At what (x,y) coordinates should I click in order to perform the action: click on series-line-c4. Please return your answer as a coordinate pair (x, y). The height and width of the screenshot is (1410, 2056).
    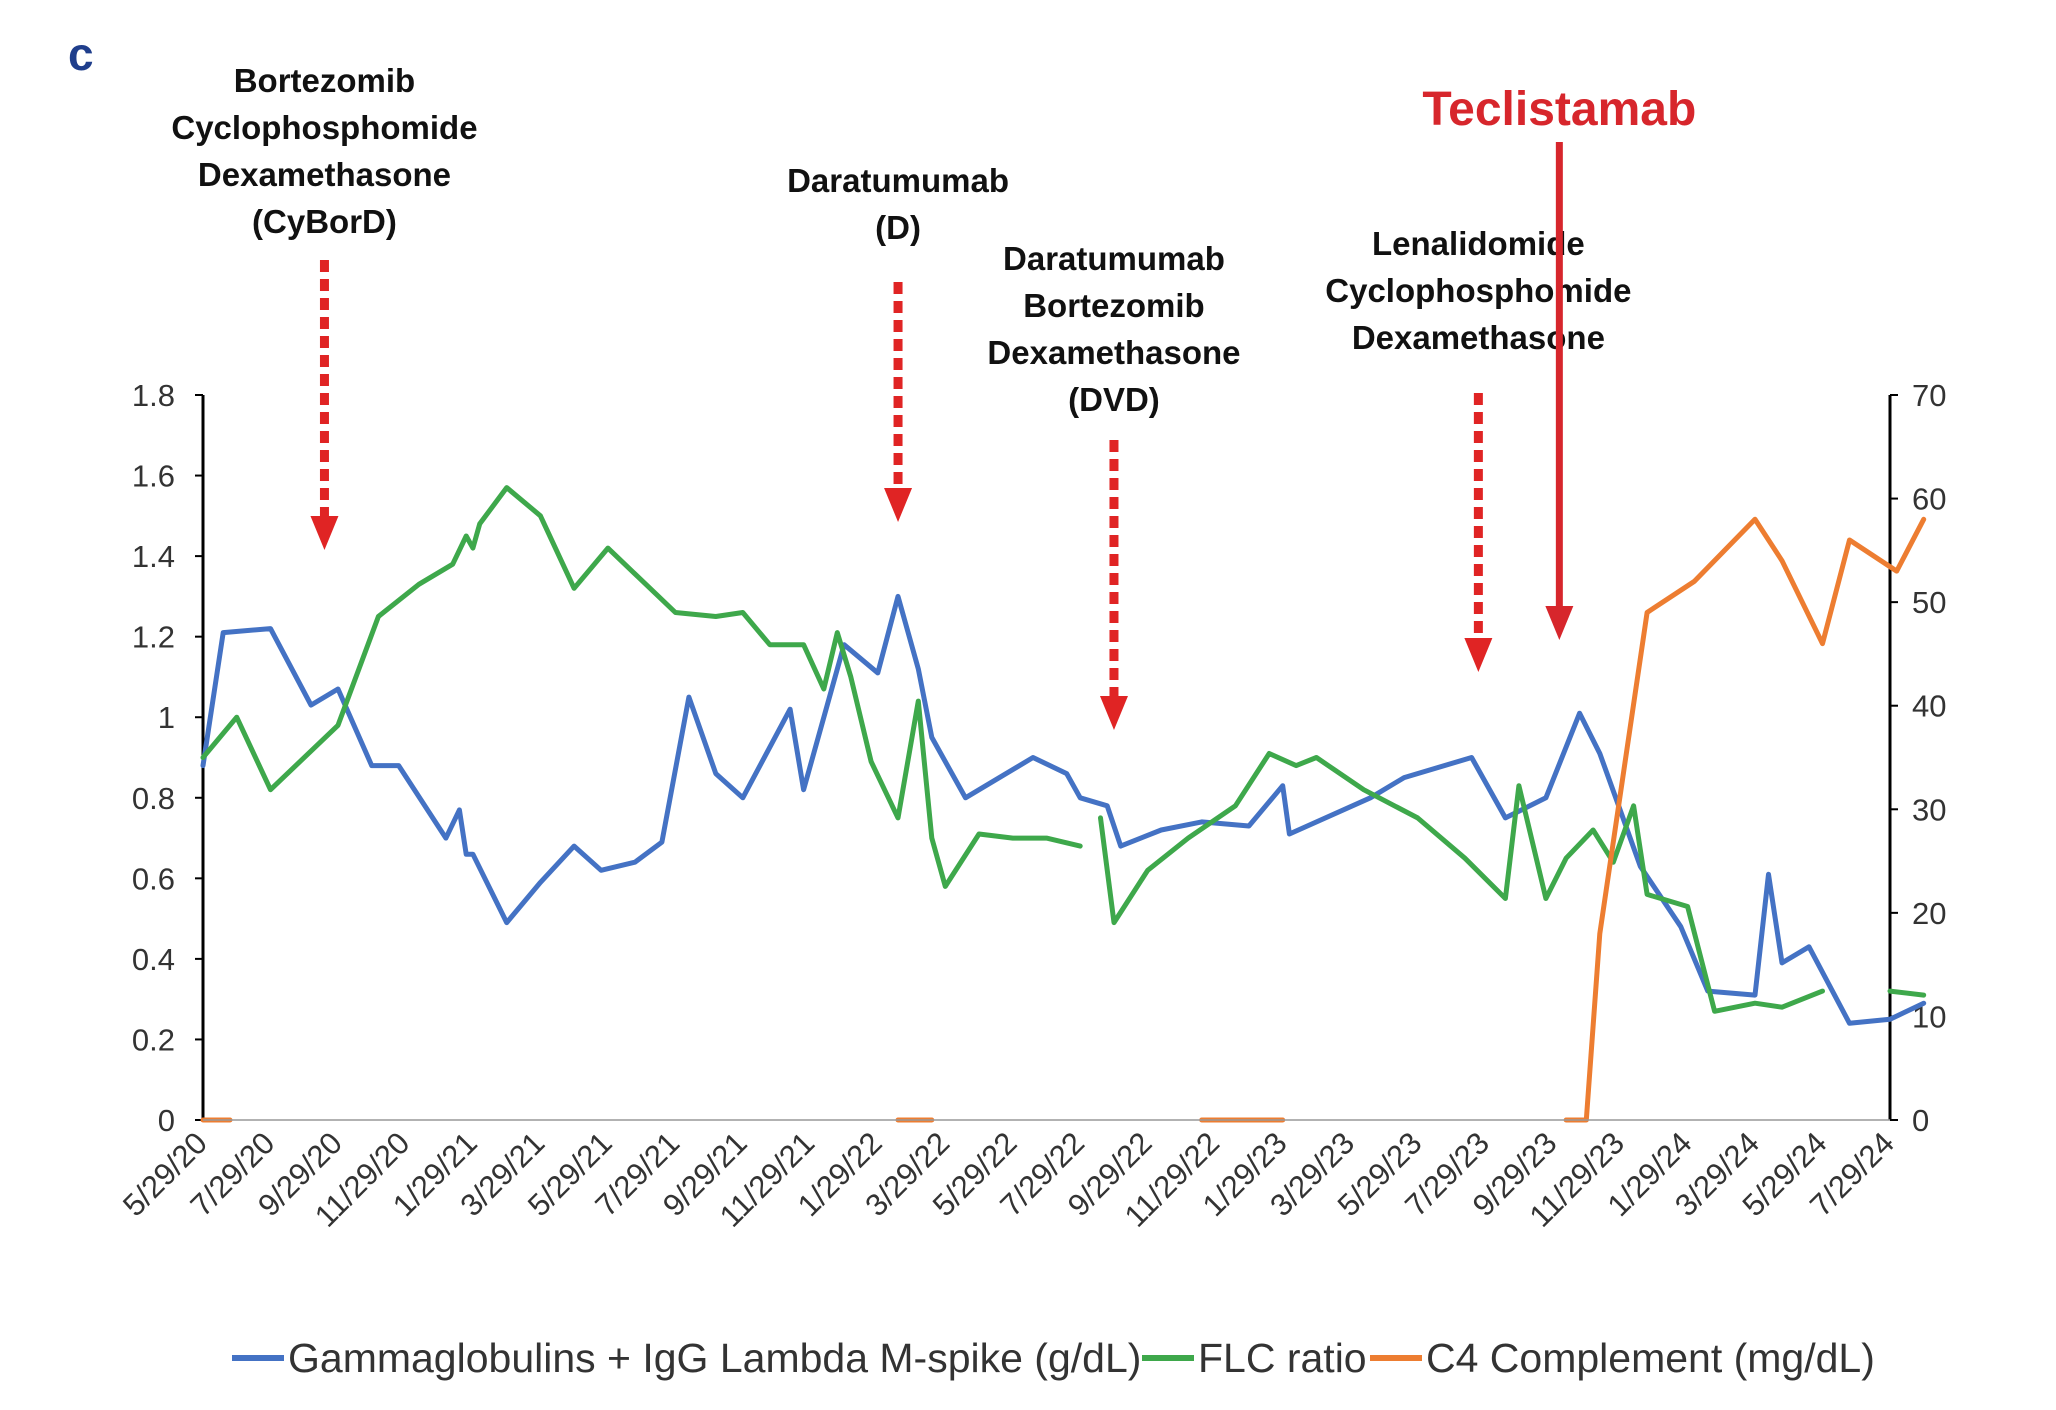
    Looking at the image, I should click on (1745, 819).